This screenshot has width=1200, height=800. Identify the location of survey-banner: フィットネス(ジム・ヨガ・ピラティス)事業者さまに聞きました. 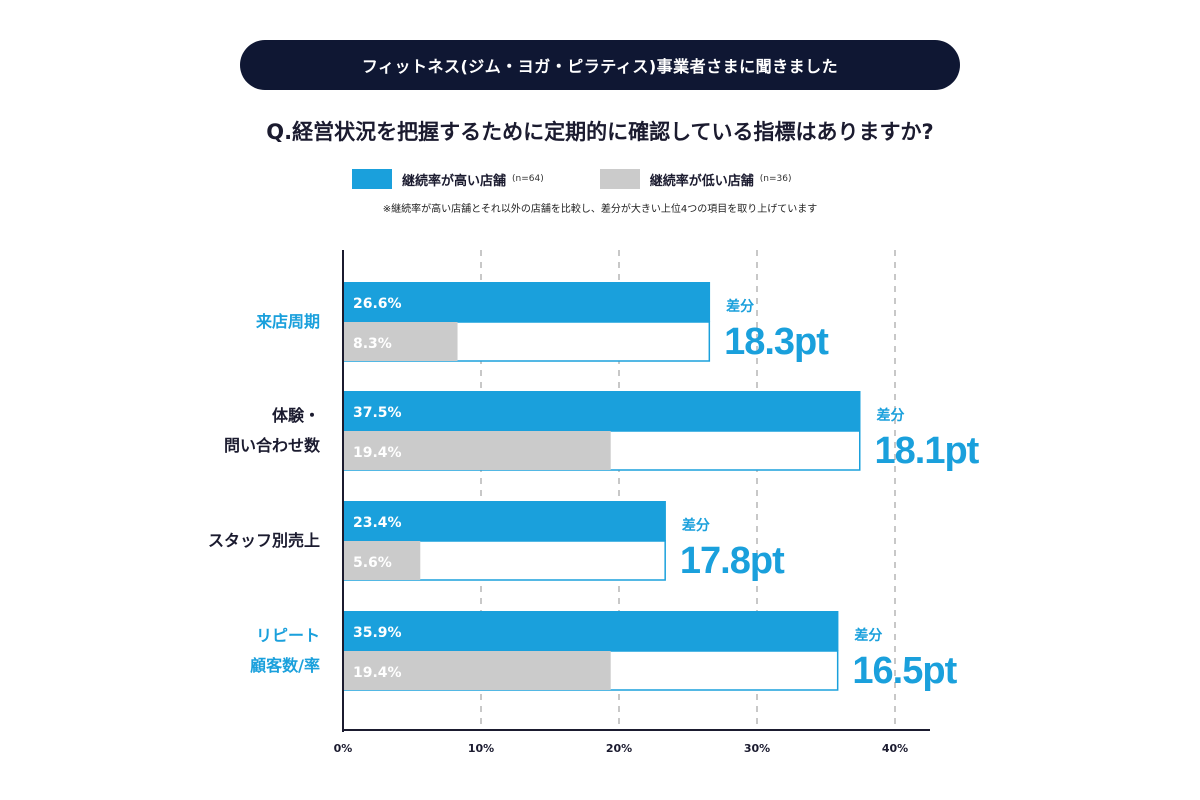
(600, 65).